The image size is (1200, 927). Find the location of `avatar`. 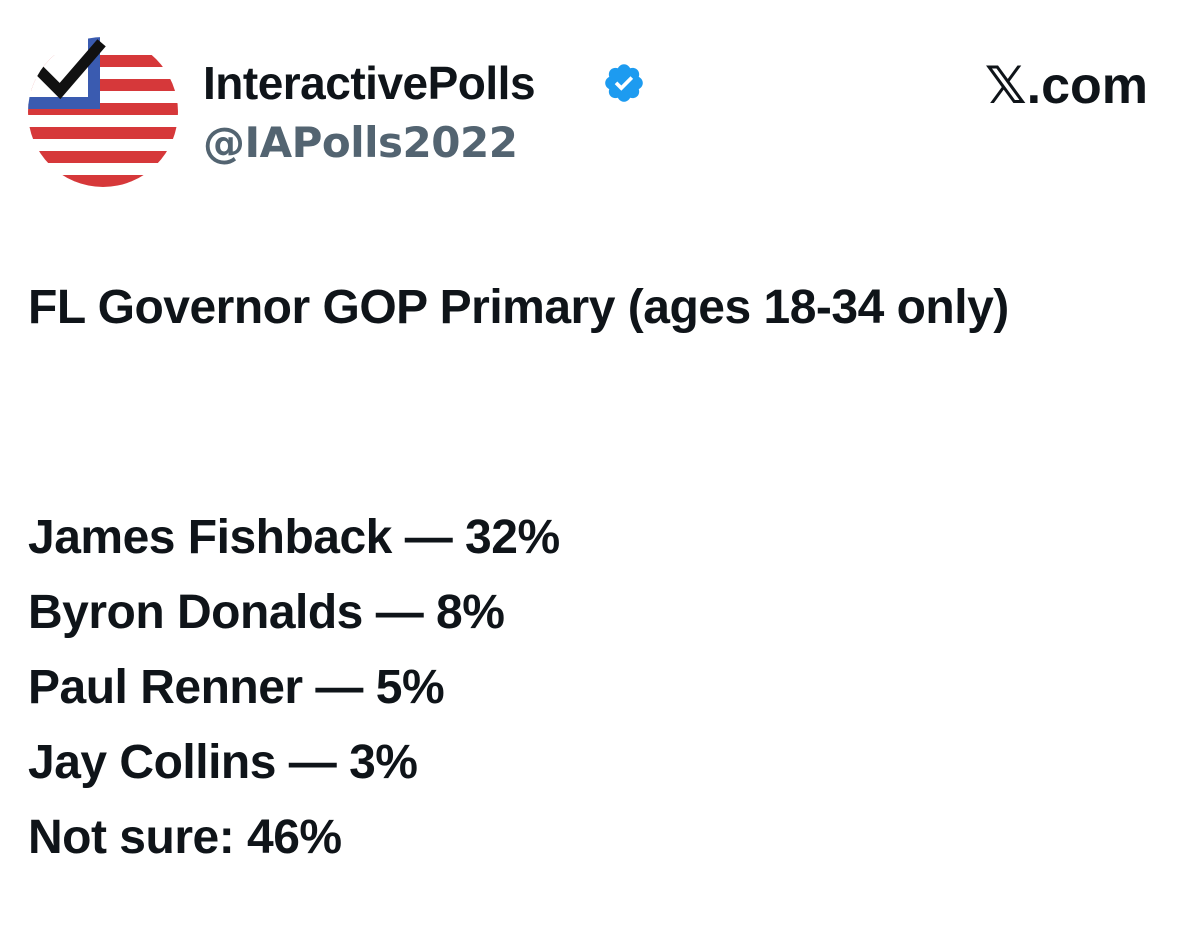

avatar is located at coordinates (103, 112).